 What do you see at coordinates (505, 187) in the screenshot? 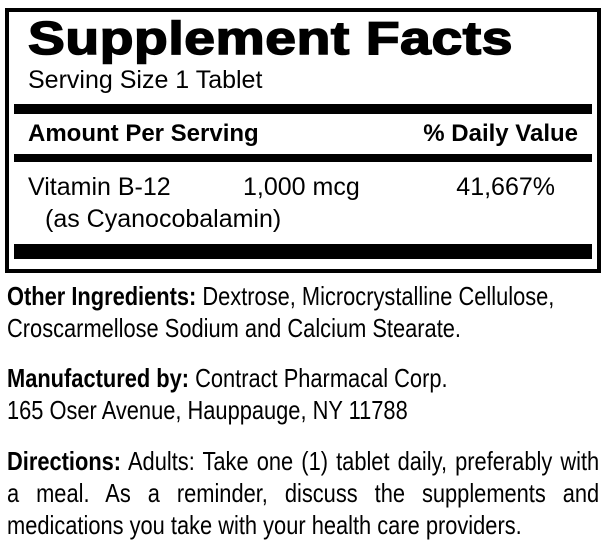
I see `nutrient-daily-value: 41,667%` at bounding box center [505, 187].